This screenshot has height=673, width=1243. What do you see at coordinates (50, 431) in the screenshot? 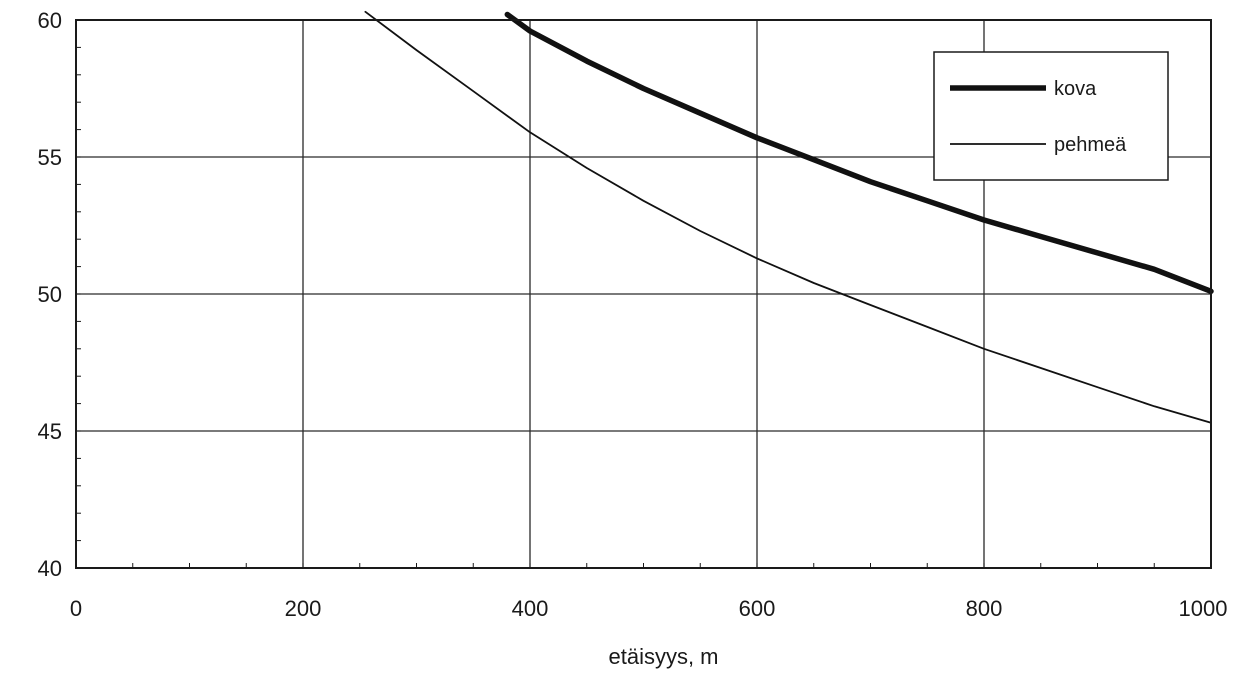
I see `y-tick-label-45: 45` at bounding box center [50, 431].